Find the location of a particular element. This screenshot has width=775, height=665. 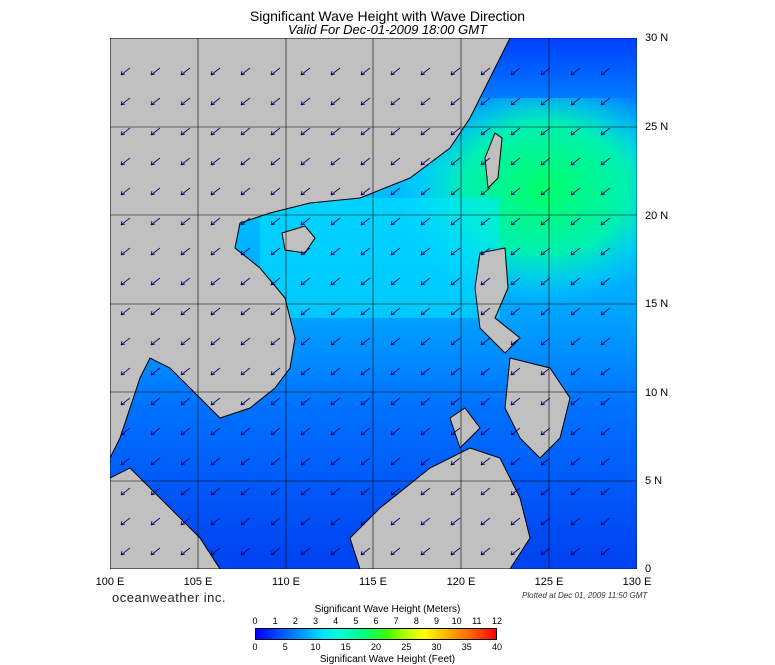

lon-label-100e: 100 E is located at coordinates (110, 582).